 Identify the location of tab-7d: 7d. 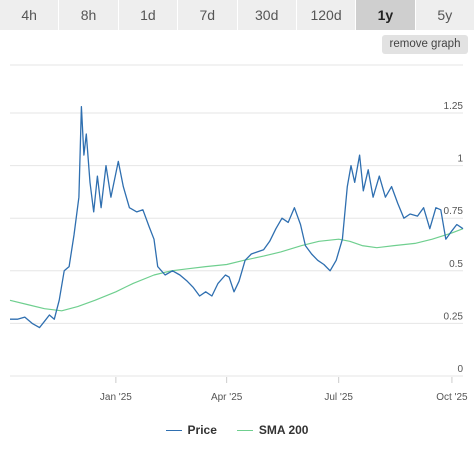
(208, 15).